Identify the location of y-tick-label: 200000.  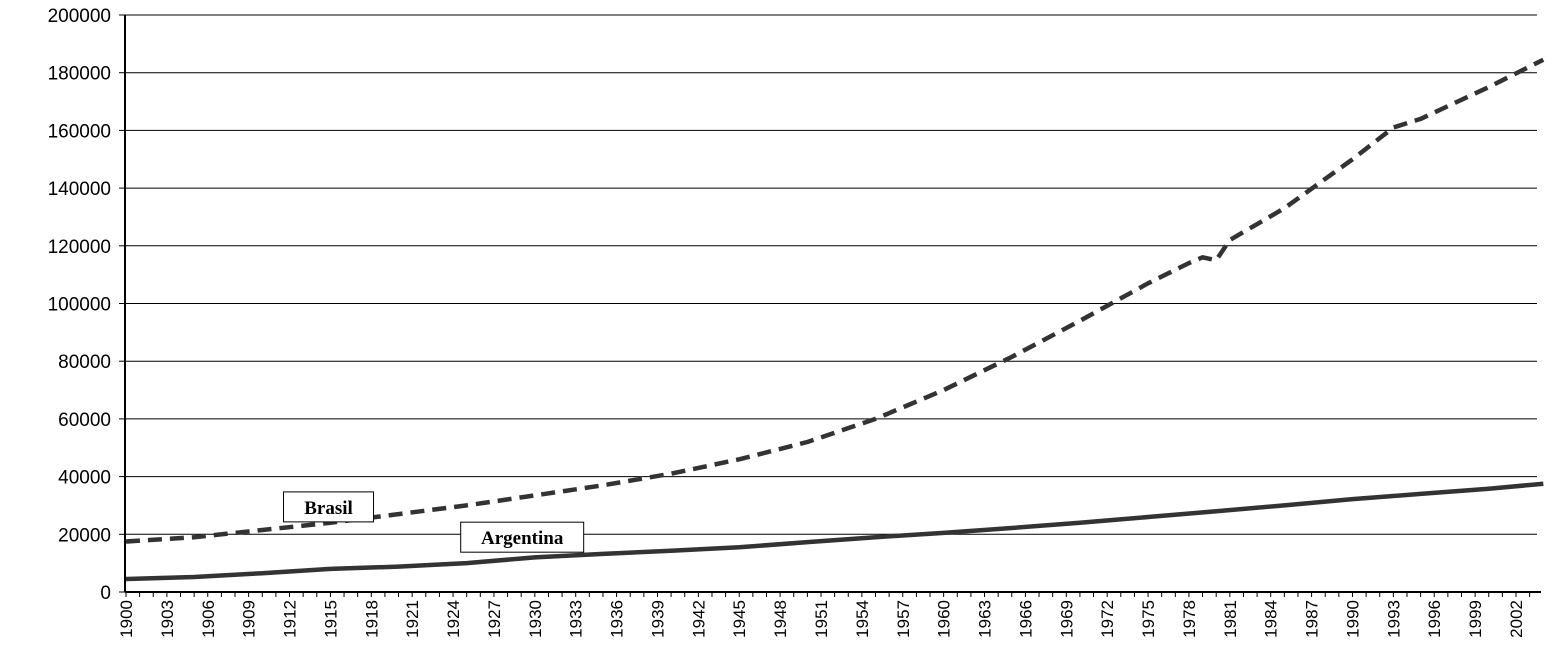
(79, 16).